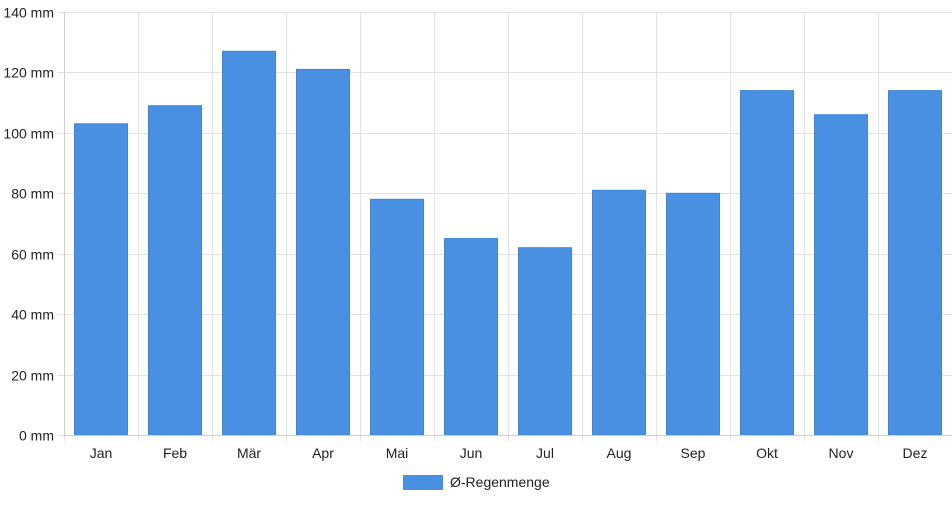 This screenshot has width=952, height=505. I want to click on bar-sep, so click(693, 314).